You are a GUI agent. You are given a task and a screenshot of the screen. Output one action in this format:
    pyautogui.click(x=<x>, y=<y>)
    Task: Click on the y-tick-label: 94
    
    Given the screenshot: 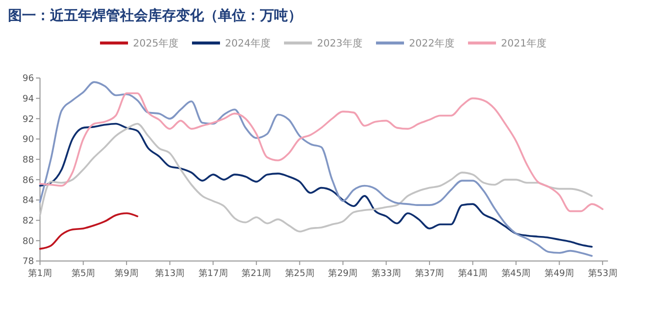 What is the action you would take?
    pyautogui.click(x=28, y=99)
    